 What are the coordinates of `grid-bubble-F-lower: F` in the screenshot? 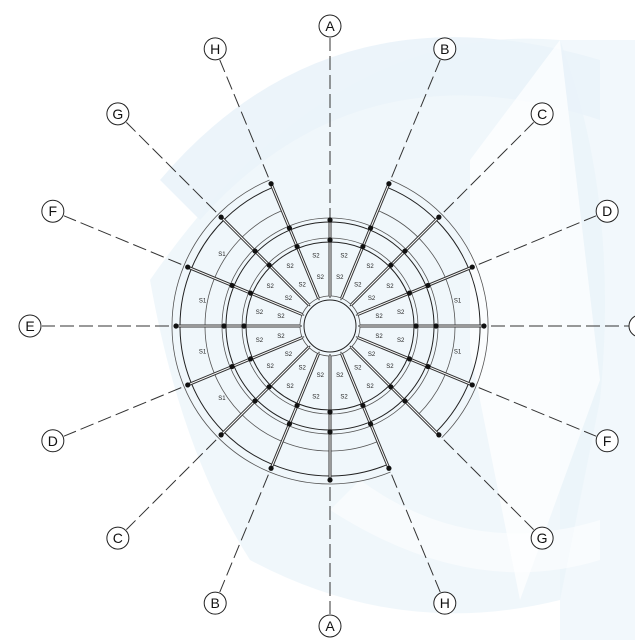 It's located at (607, 441).